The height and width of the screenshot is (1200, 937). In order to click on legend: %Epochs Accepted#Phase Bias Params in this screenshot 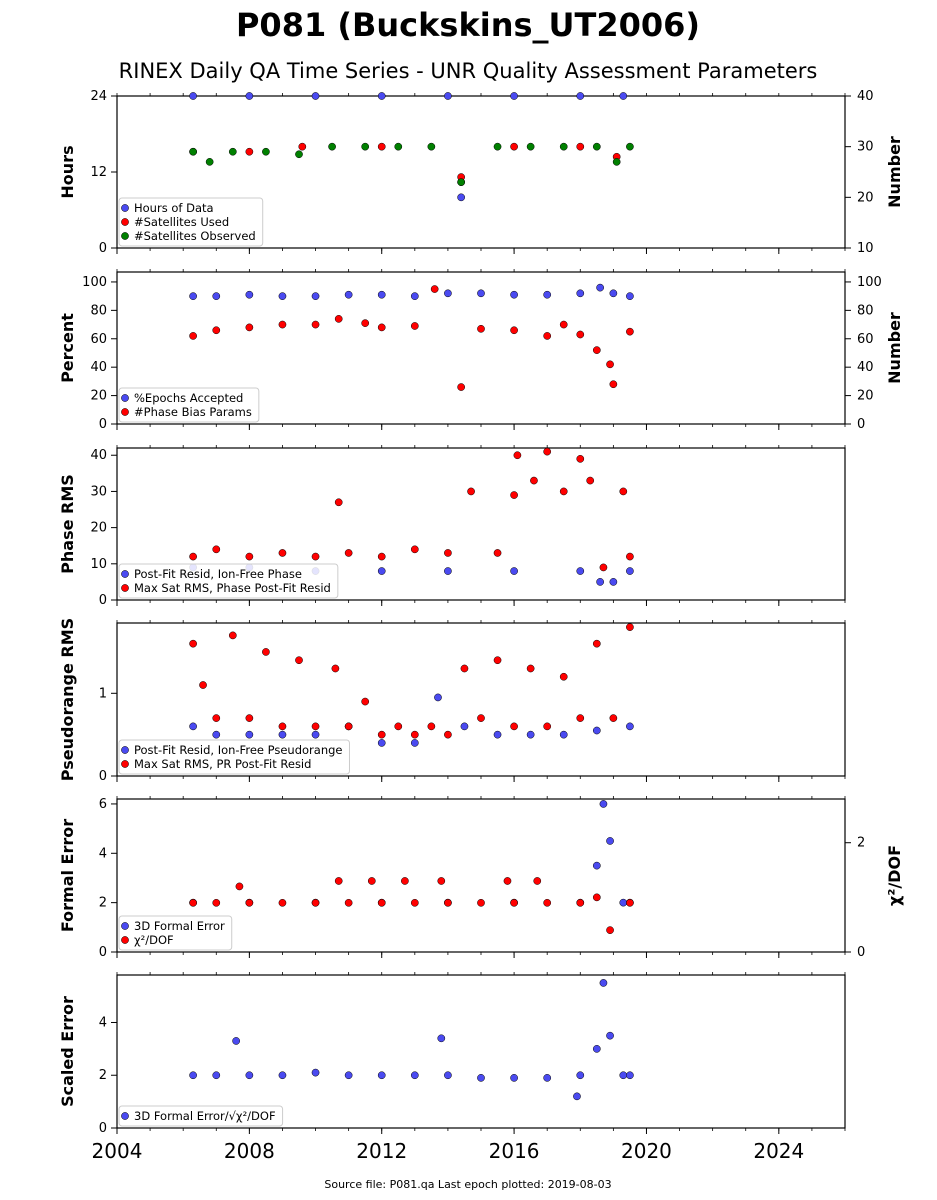, I will do `click(189, 405)`.